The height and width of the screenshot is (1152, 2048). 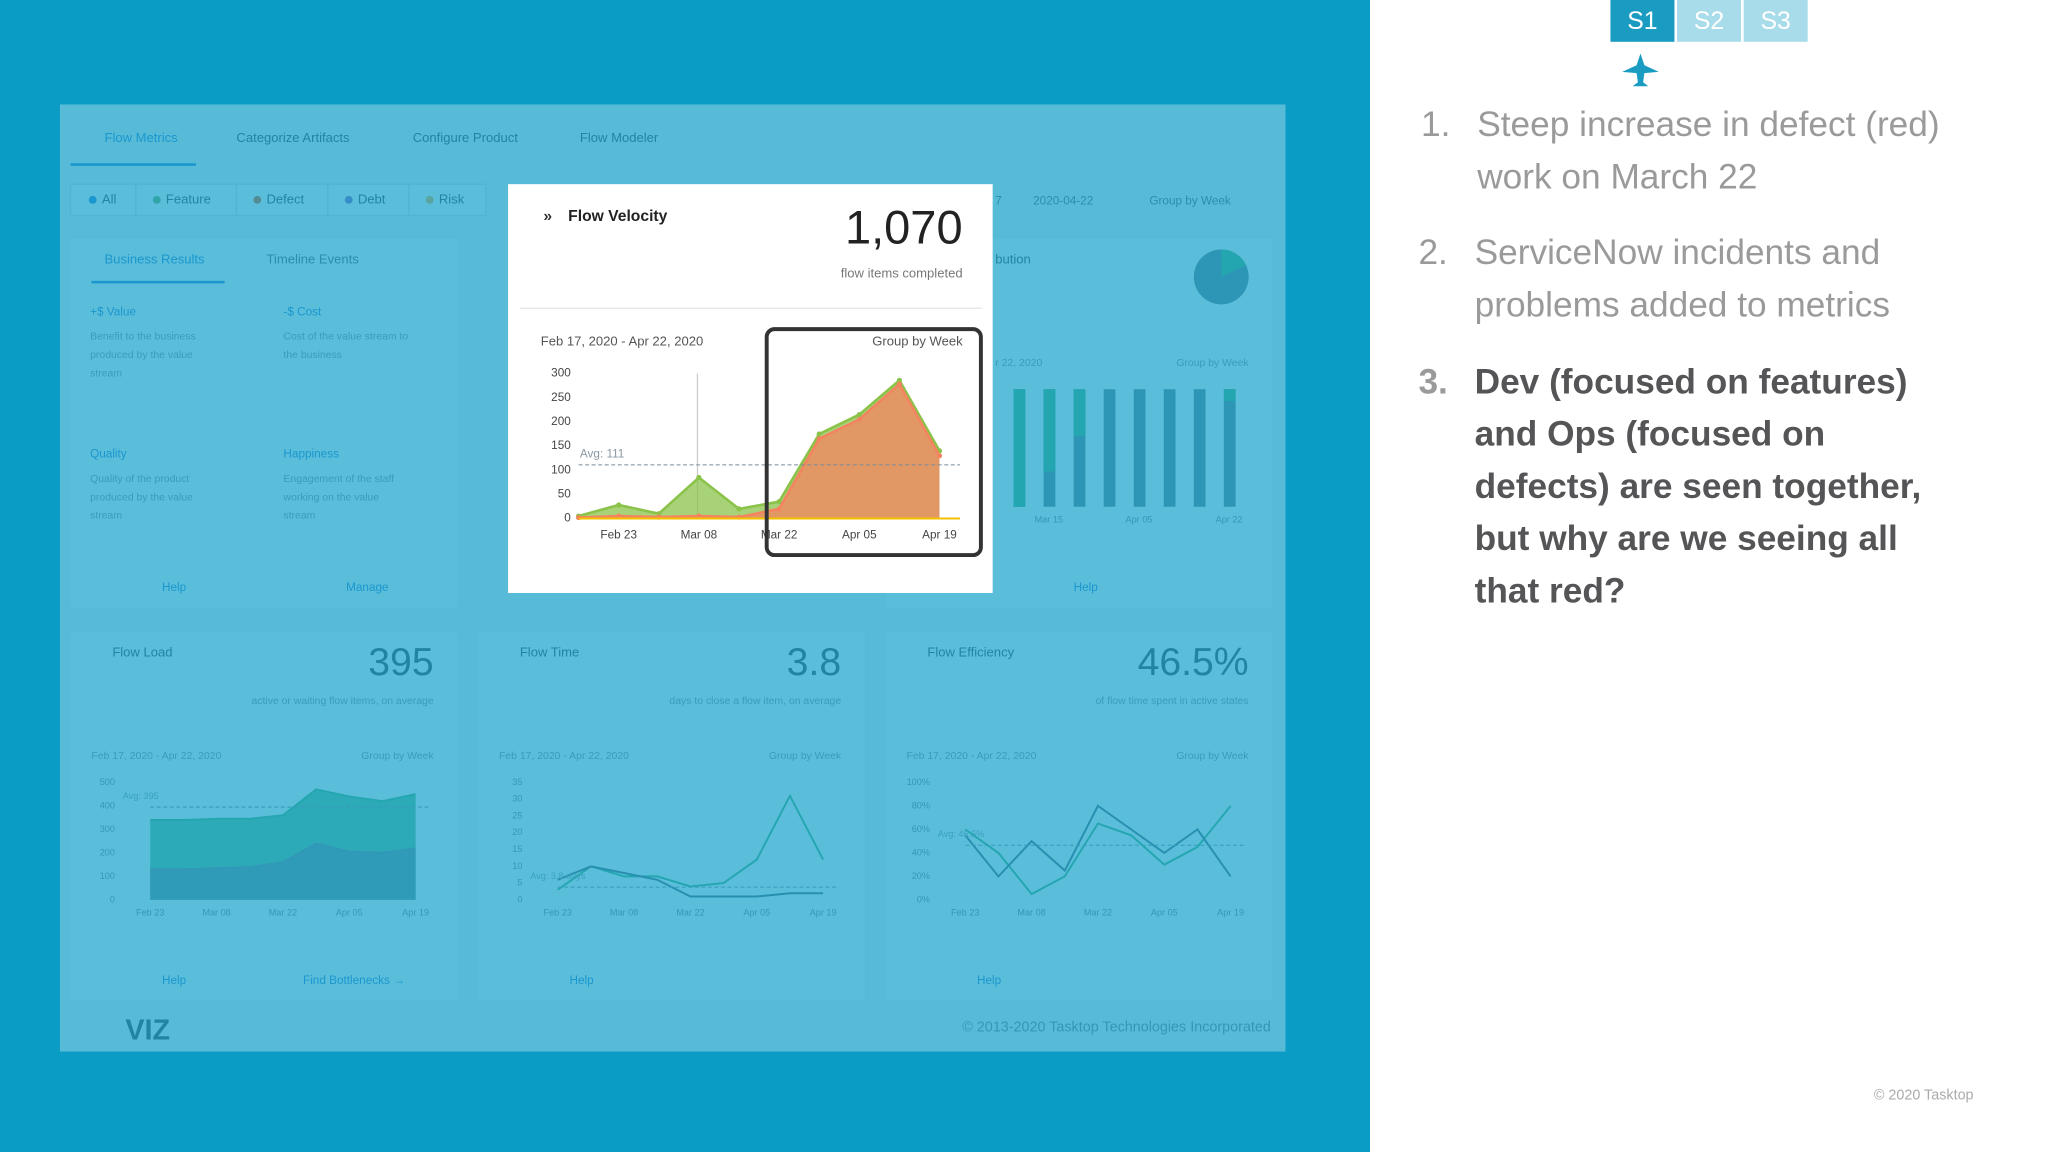 I want to click on card-title: Flow Velocity, so click(x=617, y=216).